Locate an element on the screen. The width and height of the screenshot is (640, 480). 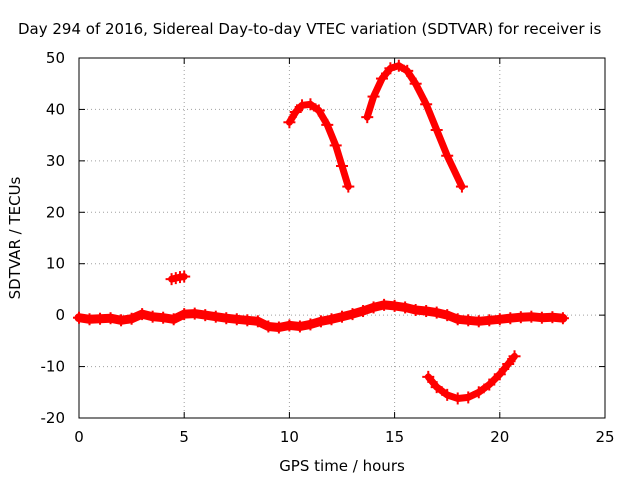
x-tick-label: 10 is located at coordinates (289, 437).